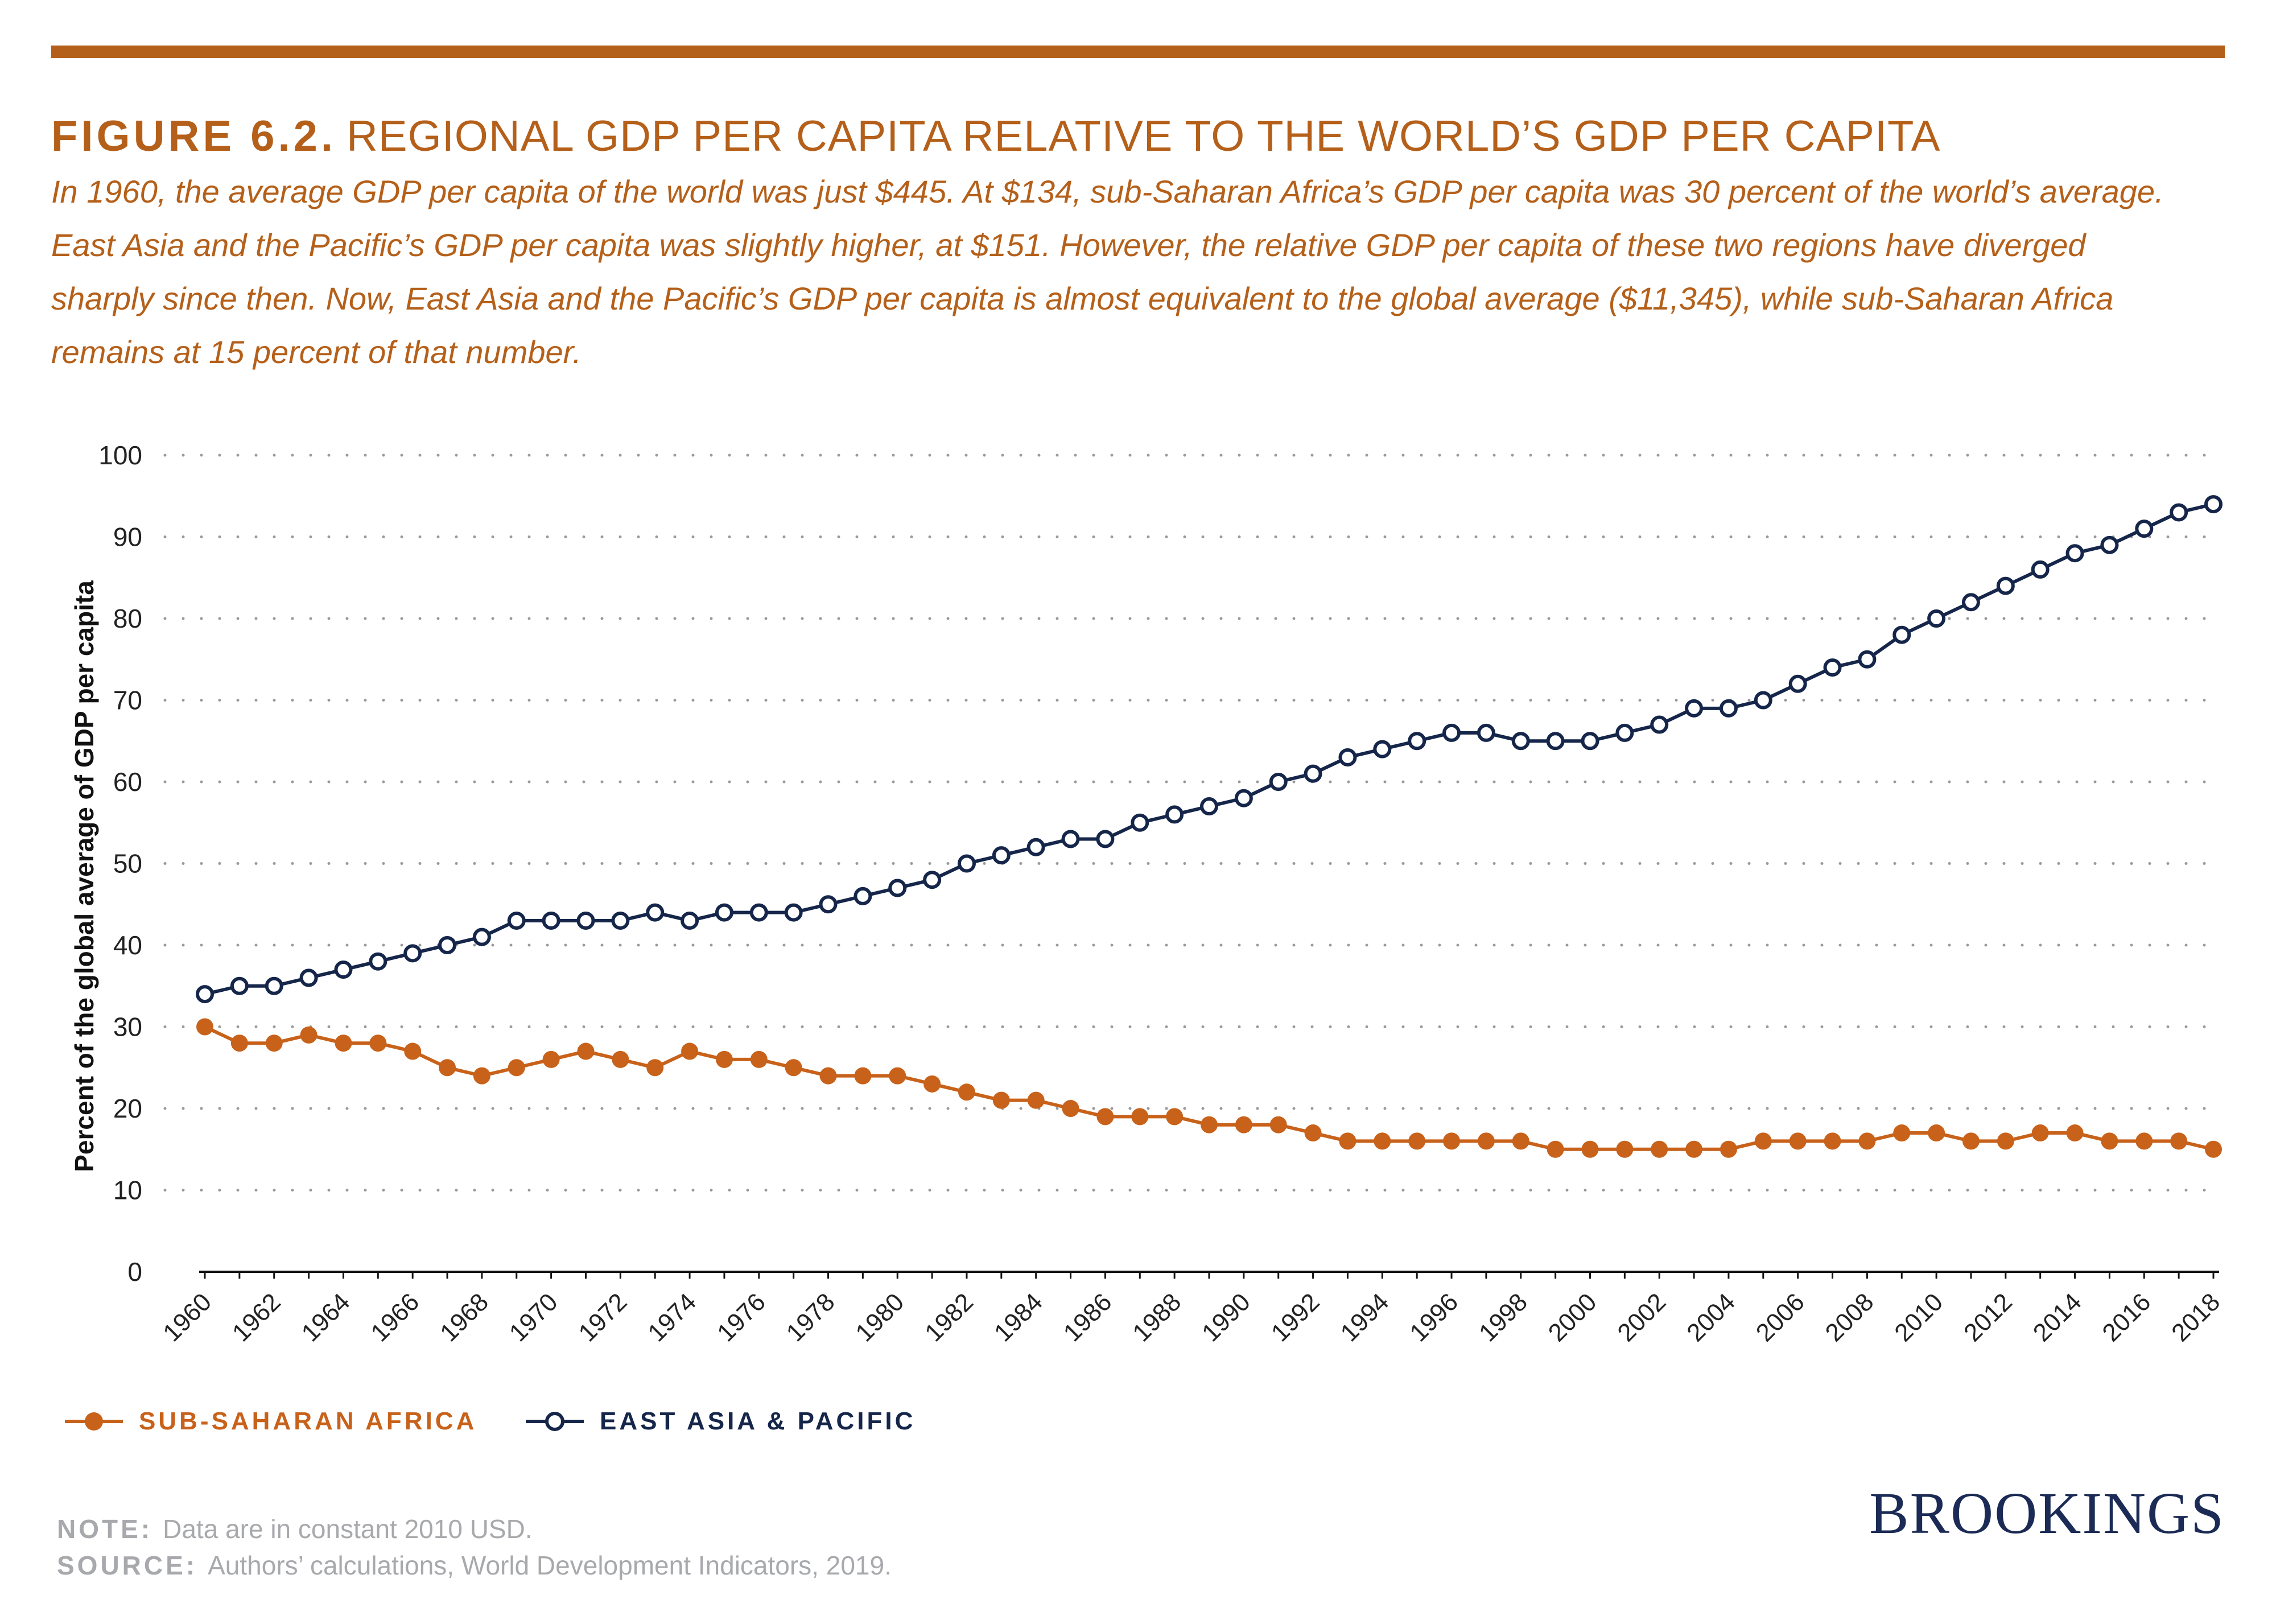  Describe the element at coordinates (343, 970) in the screenshot. I see `data-point-1-1964` at that location.